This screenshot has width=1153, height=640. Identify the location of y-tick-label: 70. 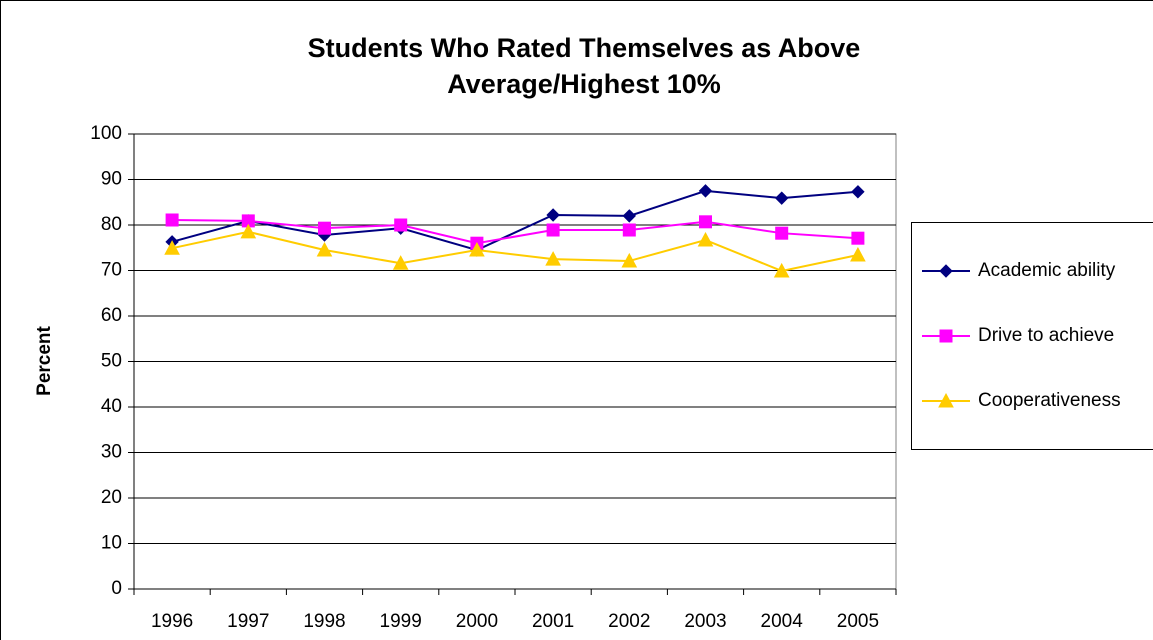
(111, 270).